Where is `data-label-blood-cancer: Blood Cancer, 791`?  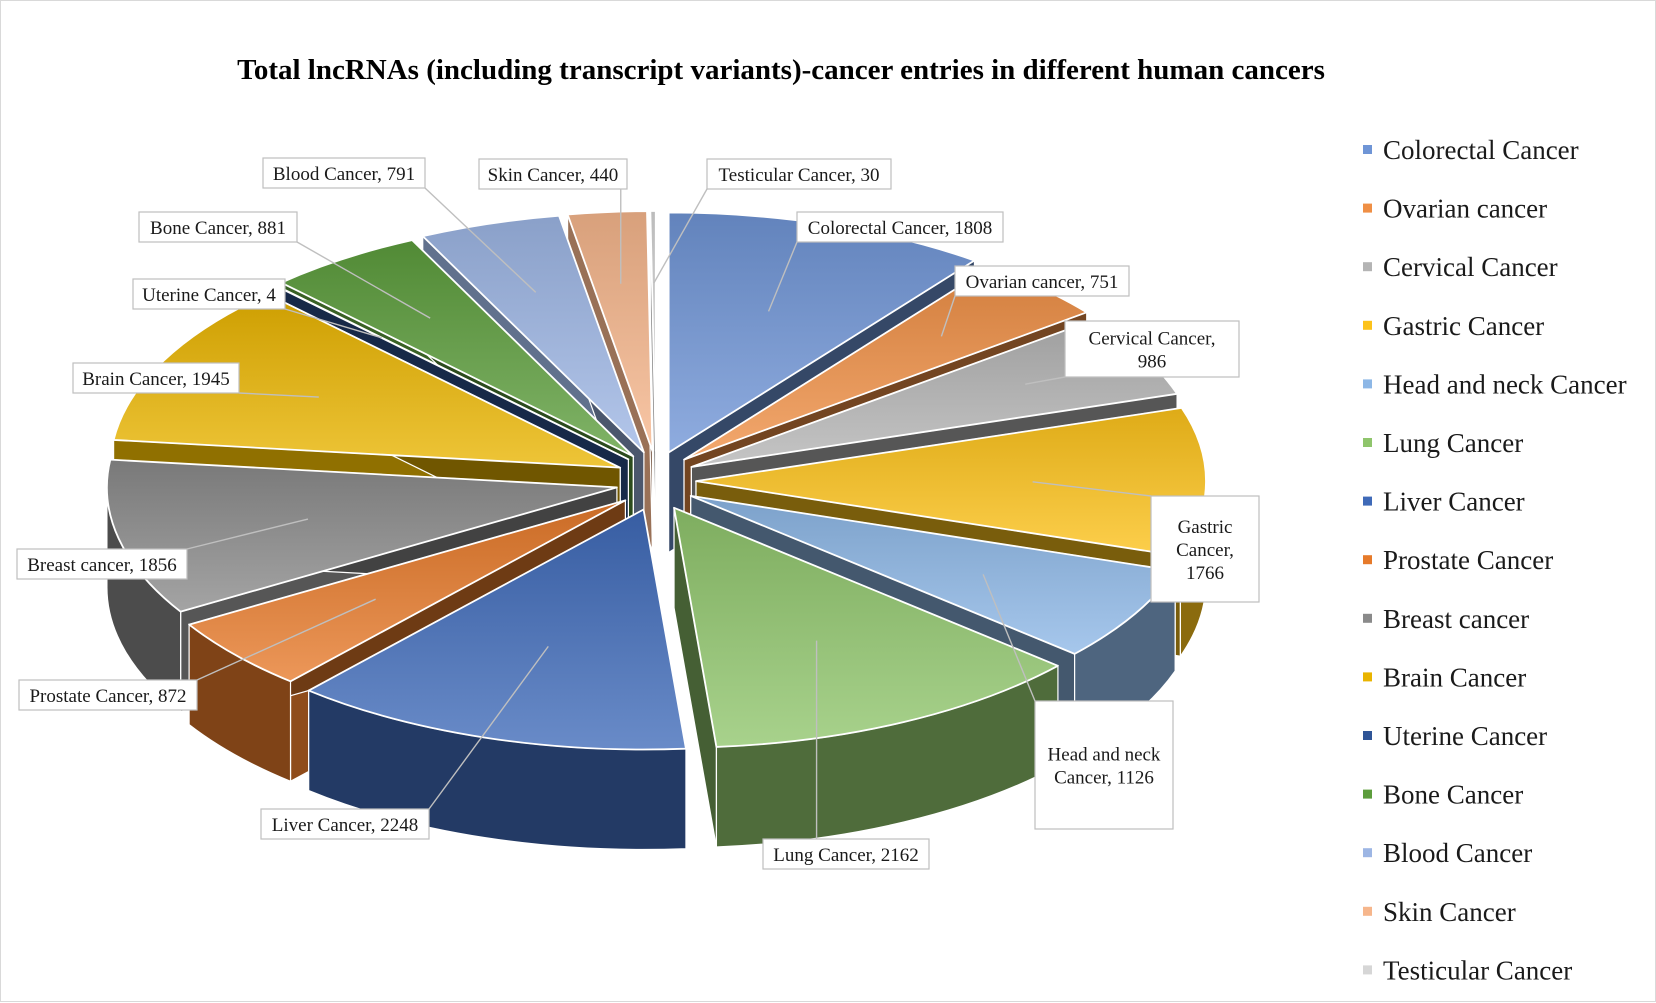 data-label-blood-cancer: Blood Cancer, 791 is located at coordinates (344, 173).